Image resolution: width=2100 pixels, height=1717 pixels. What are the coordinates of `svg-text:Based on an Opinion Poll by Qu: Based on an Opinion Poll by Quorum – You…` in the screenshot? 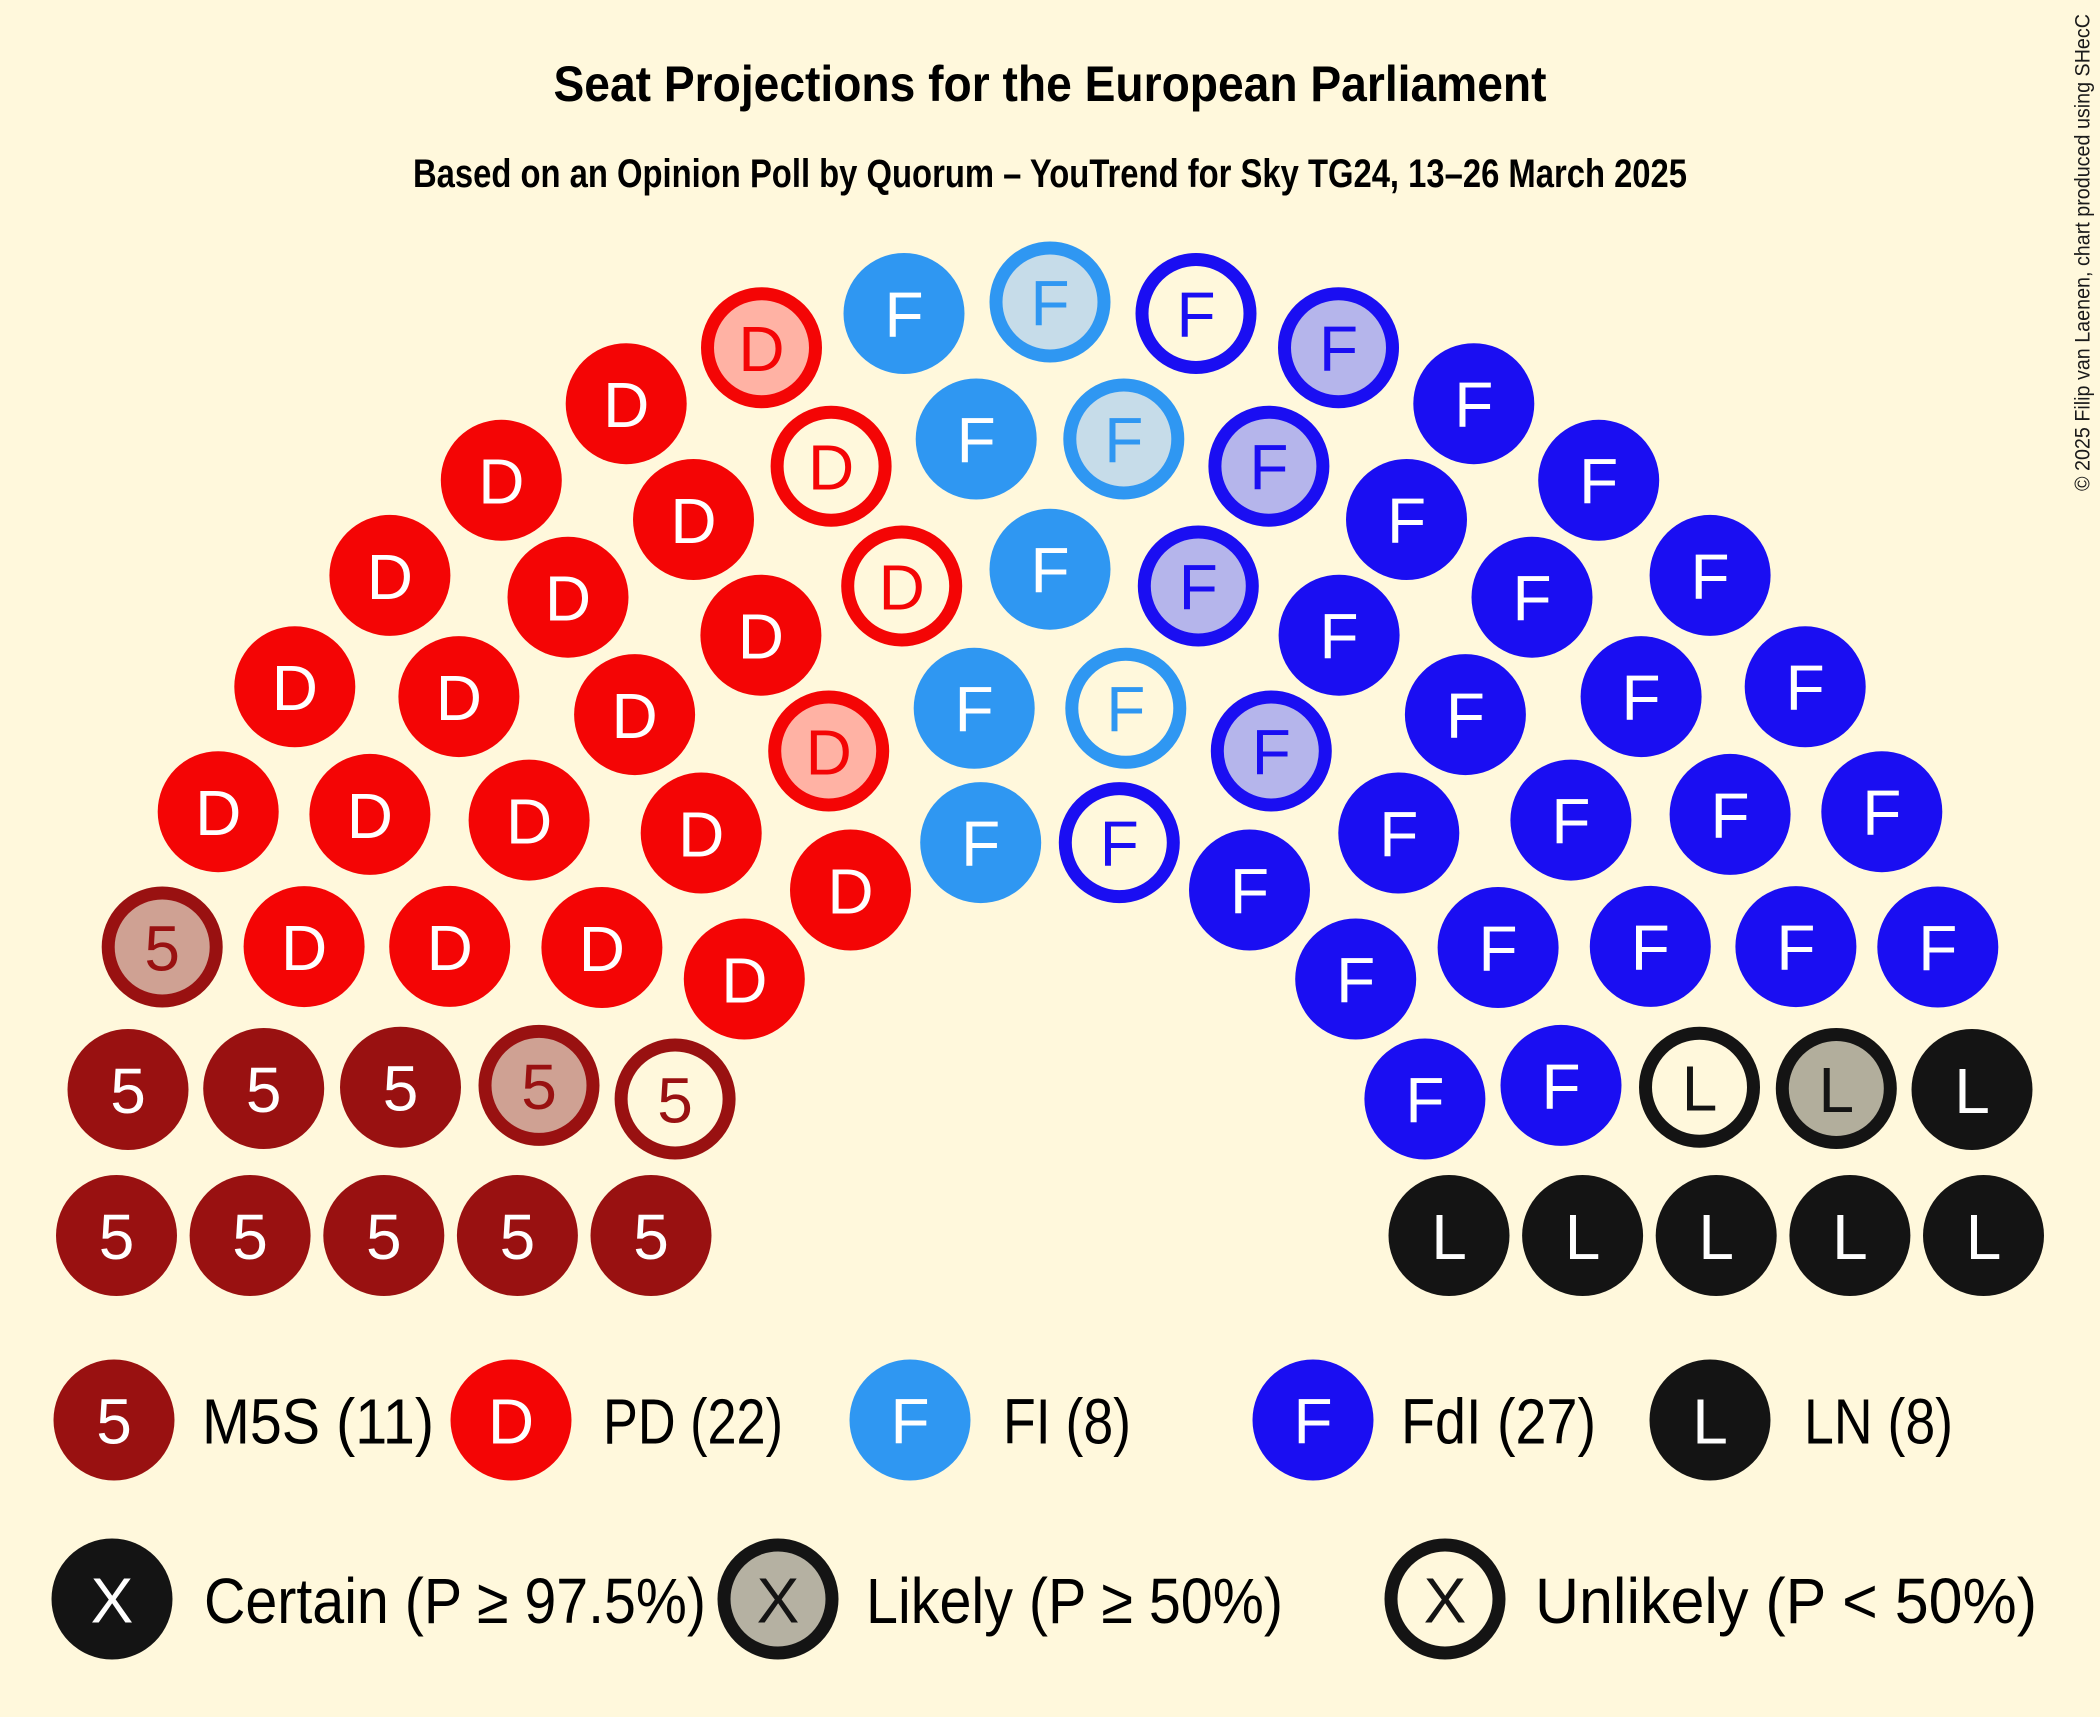 It's located at (1050, 174).